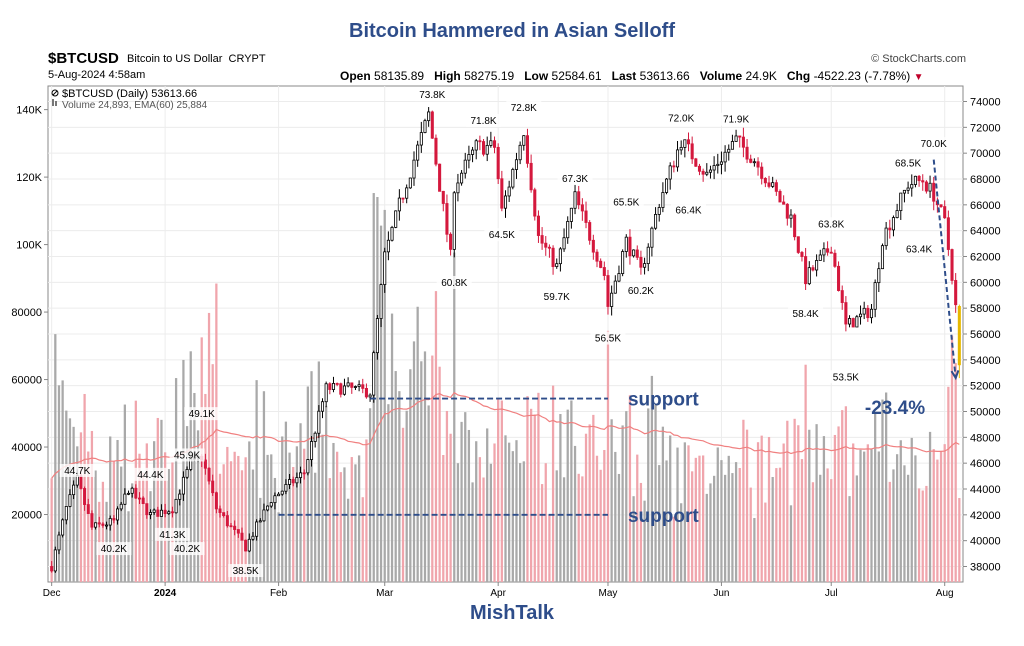 The height and width of the screenshot is (646, 1024). What do you see at coordinates (846, 377) in the screenshot?
I see `price-annotation: 53.5K` at bounding box center [846, 377].